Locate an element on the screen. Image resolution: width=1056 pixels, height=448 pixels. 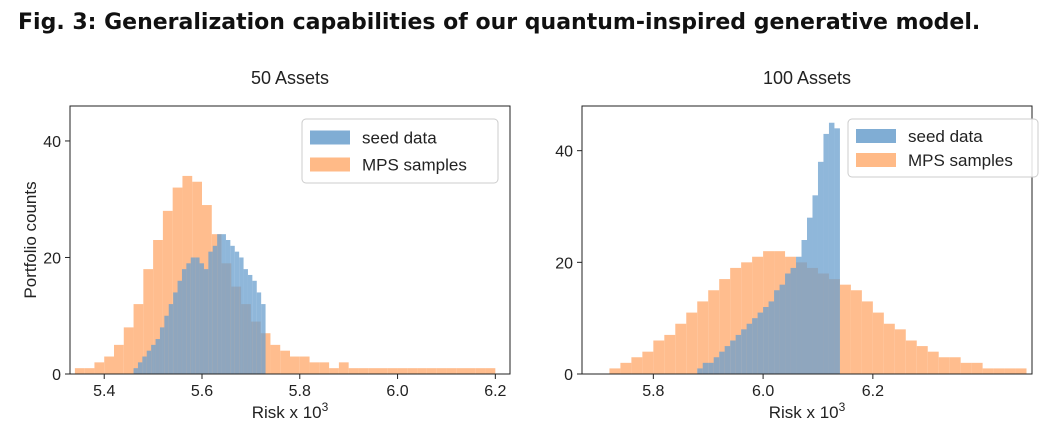
panel-title: 100 Assets is located at coordinates (807, 78).